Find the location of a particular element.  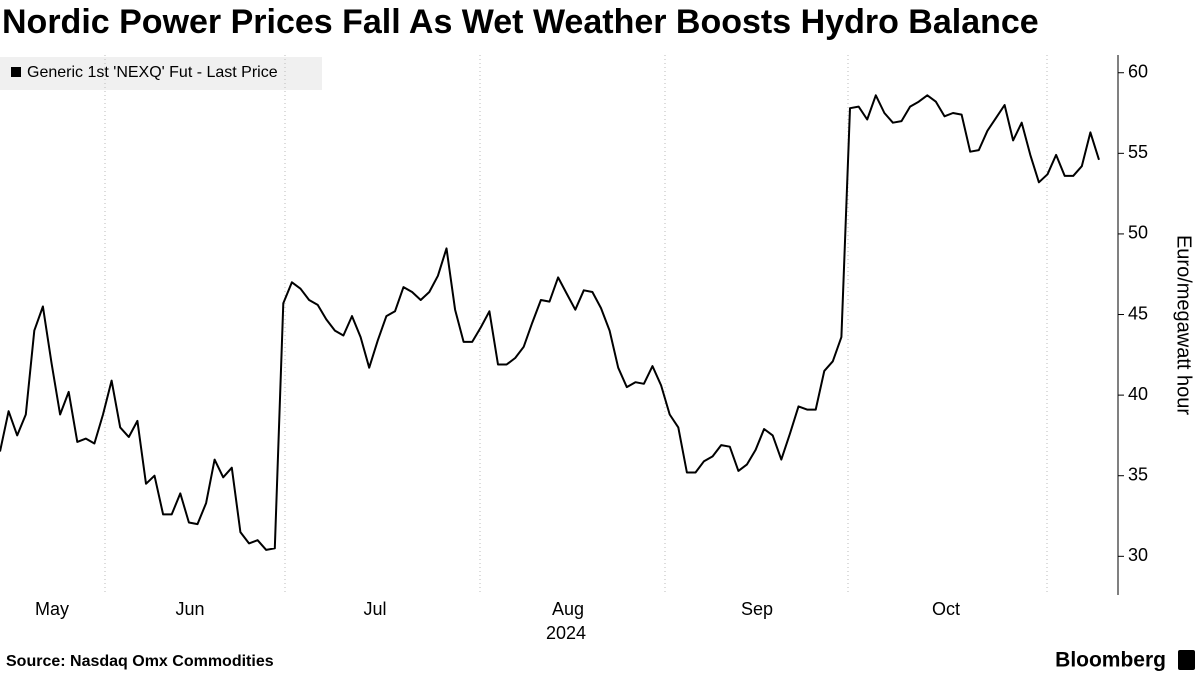

y-axis-label: Euro/megawatt hour is located at coordinates (1184, 325).